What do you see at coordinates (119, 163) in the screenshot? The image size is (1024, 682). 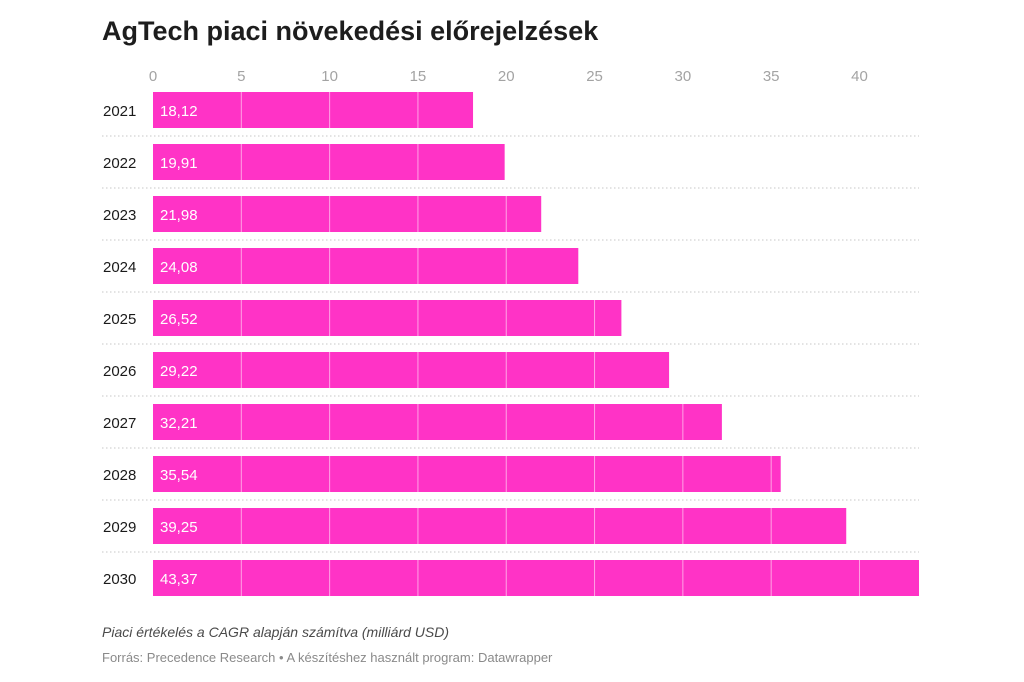 I see `category-label: 2022` at bounding box center [119, 163].